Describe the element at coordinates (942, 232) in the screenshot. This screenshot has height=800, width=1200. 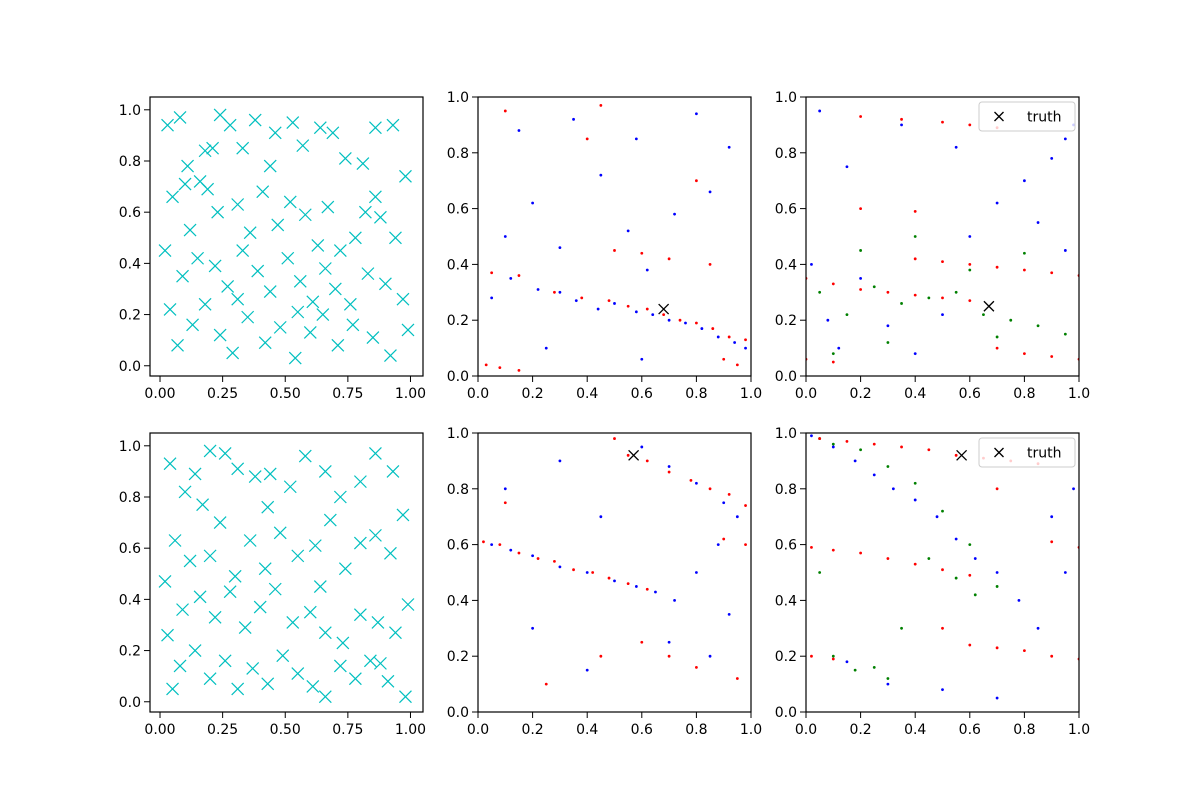
I see `series-blue` at that location.